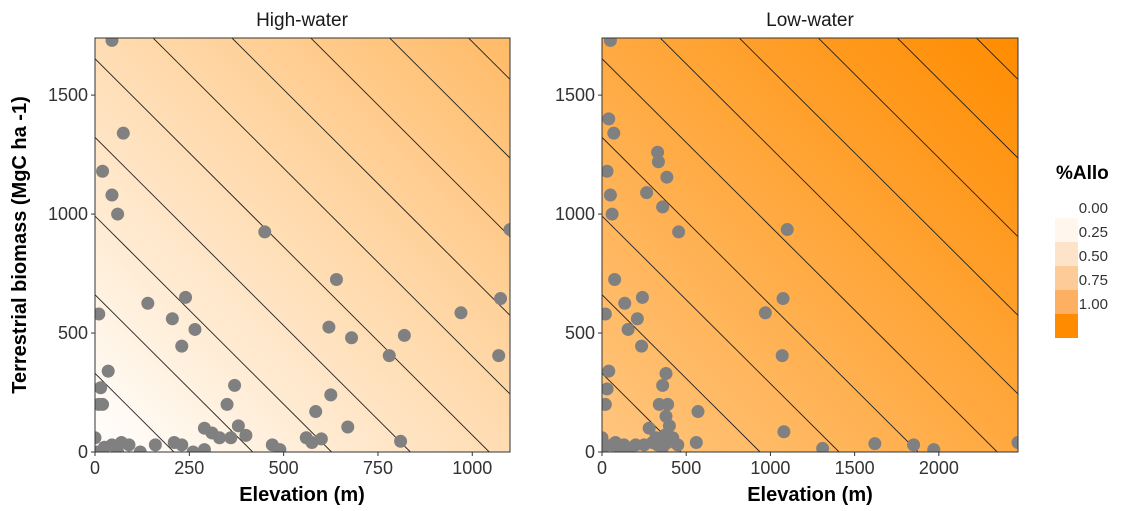 The height and width of the screenshot is (511, 1129). I want to click on legend-label: 0.50, so click(1093, 256).